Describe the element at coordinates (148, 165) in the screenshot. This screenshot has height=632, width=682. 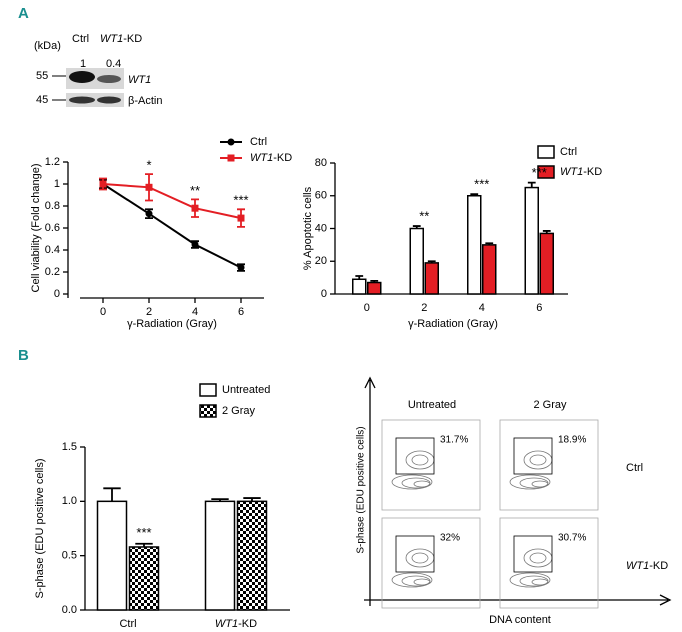
I see `significance: *` at that location.